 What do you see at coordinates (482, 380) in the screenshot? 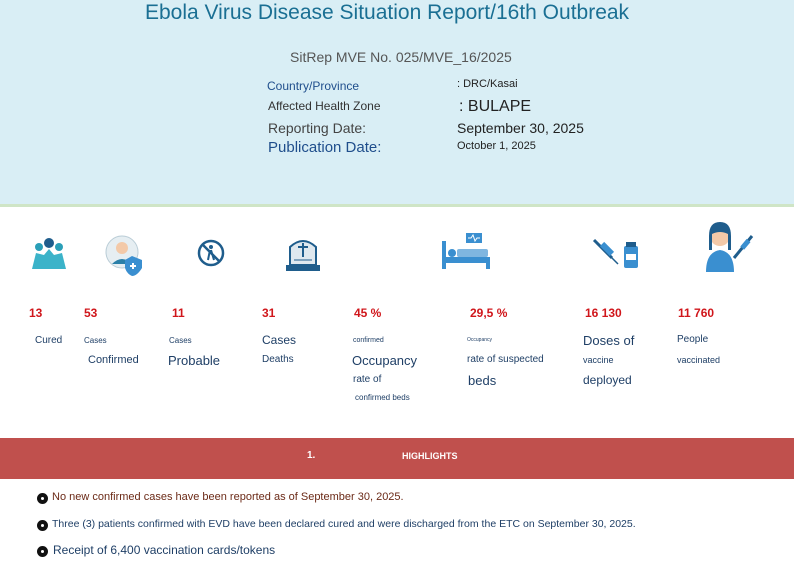
I see `stat-label: beds` at bounding box center [482, 380].